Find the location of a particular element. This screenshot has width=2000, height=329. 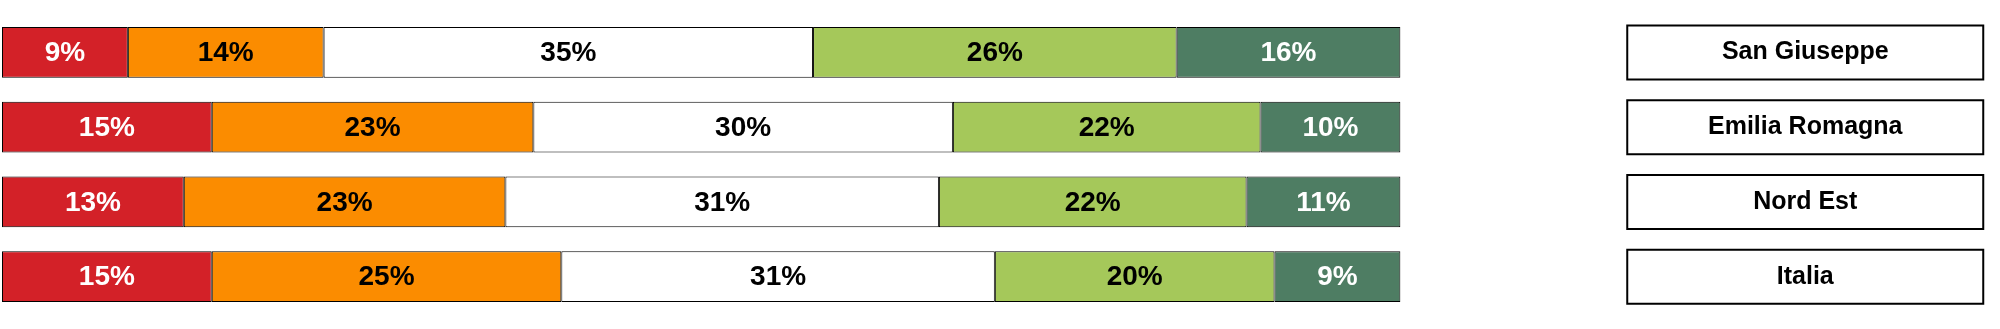

data-label: 16% is located at coordinates (1288, 52).